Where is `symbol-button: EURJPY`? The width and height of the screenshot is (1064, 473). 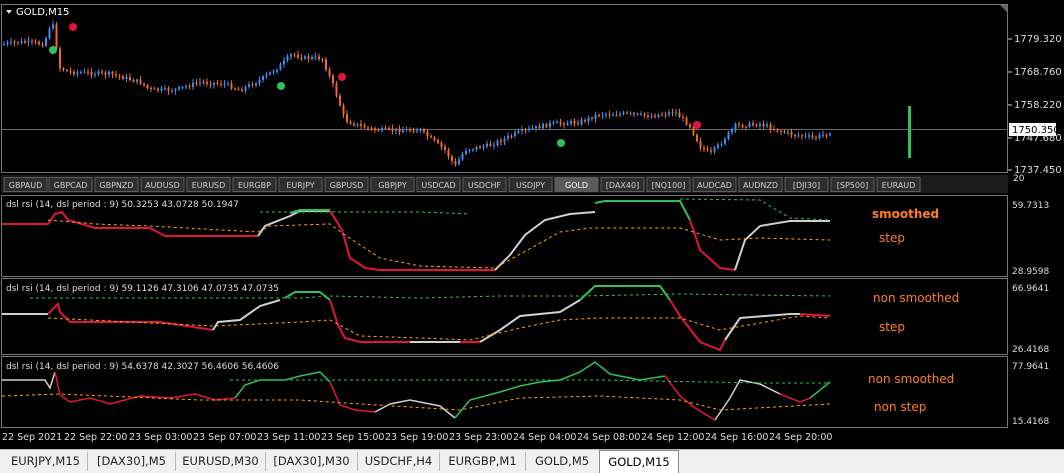 symbol-button: EURJPY is located at coordinates (300, 184).